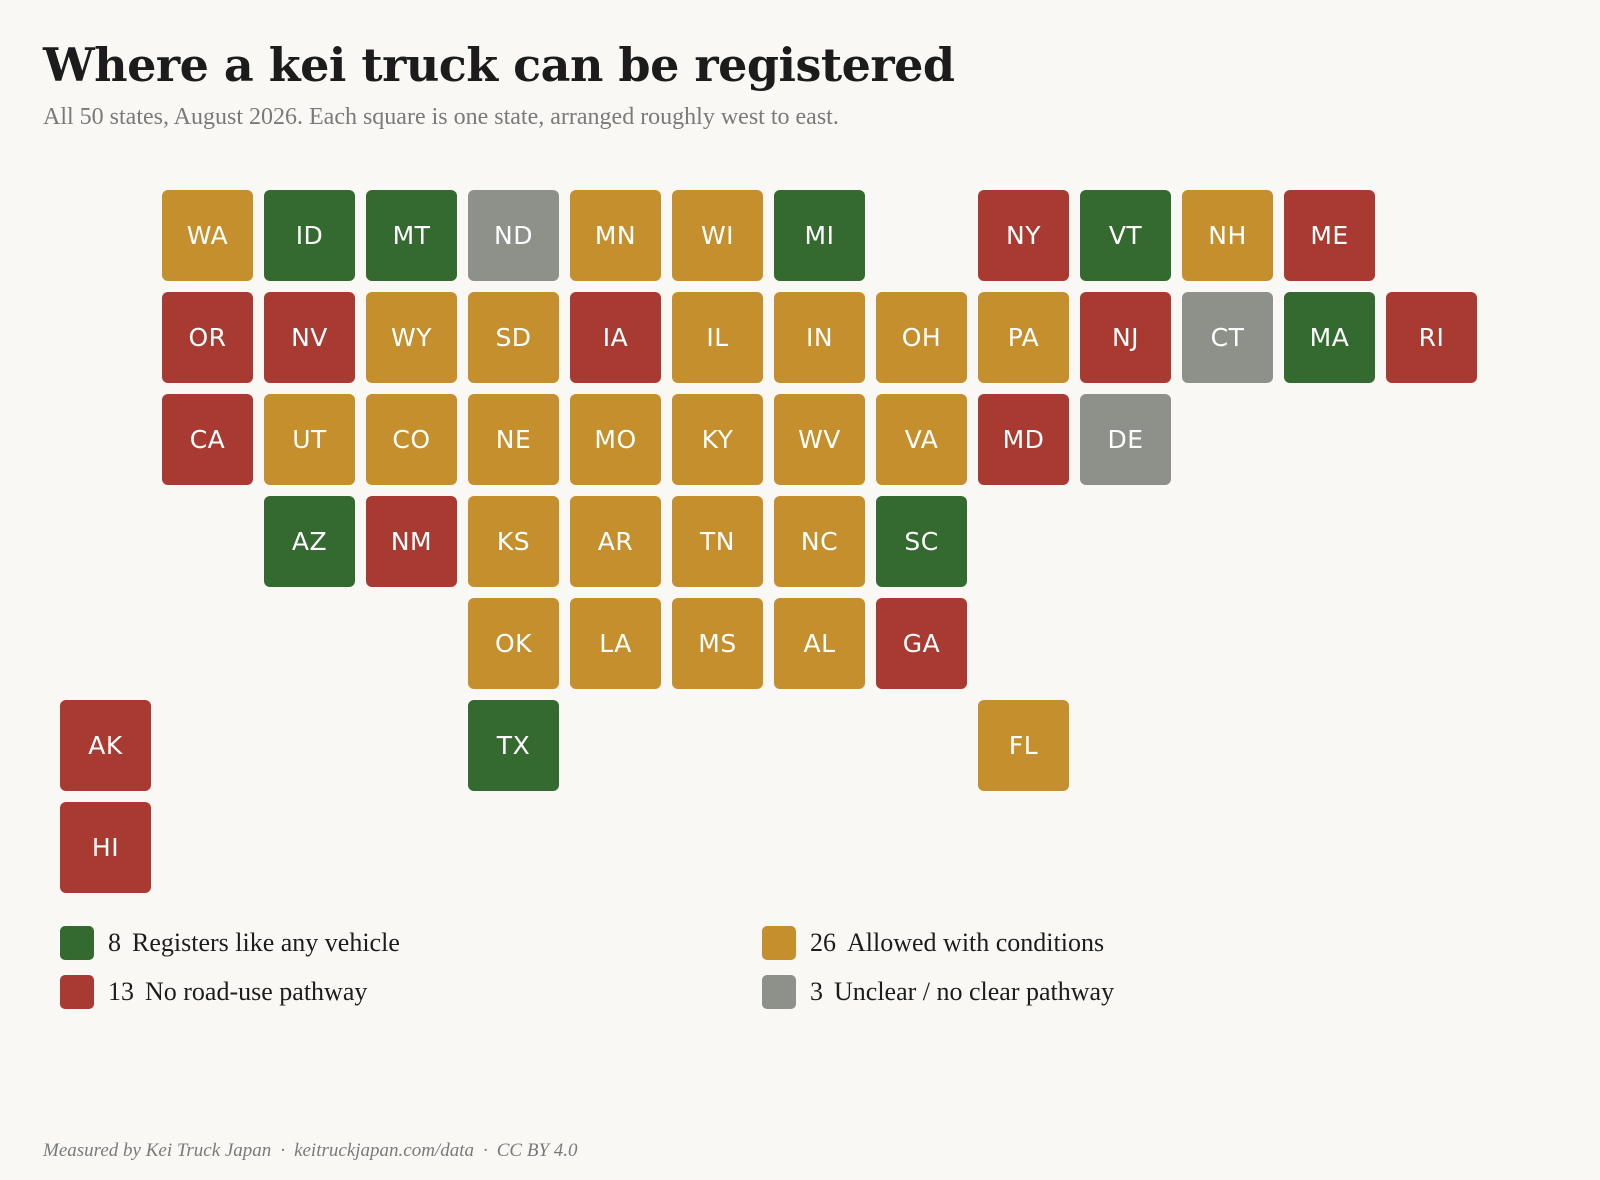 This screenshot has width=1600, height=1180. I want to click on legend-label-registers: Registers like any vehicle, so click(266, 942).